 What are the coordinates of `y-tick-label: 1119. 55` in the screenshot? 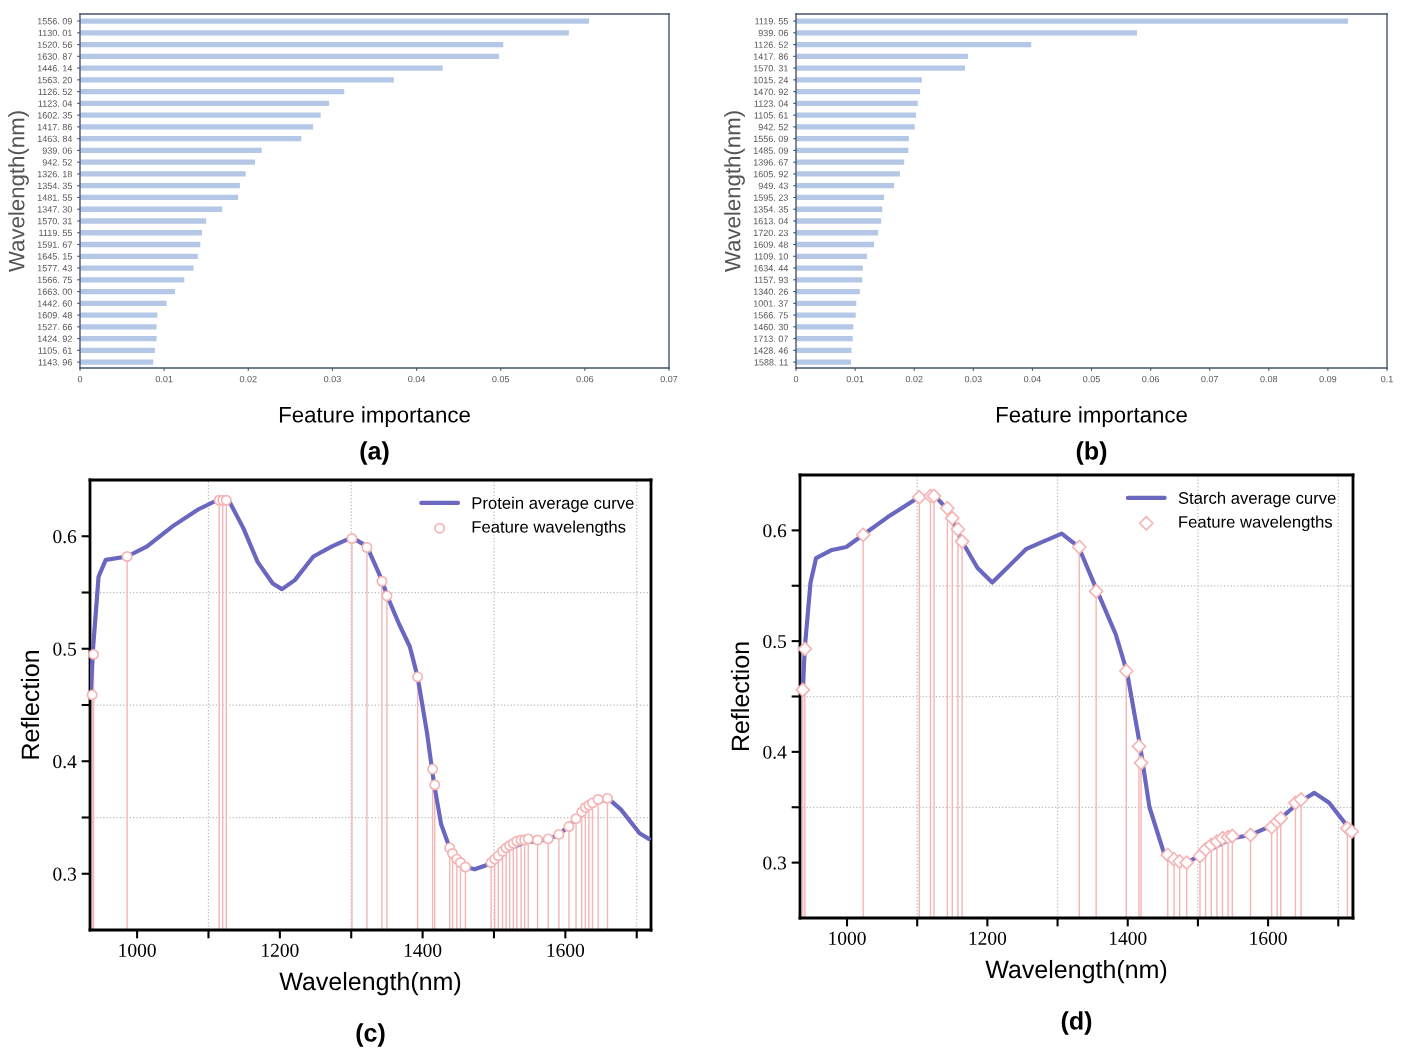 It's located at (55, 233).